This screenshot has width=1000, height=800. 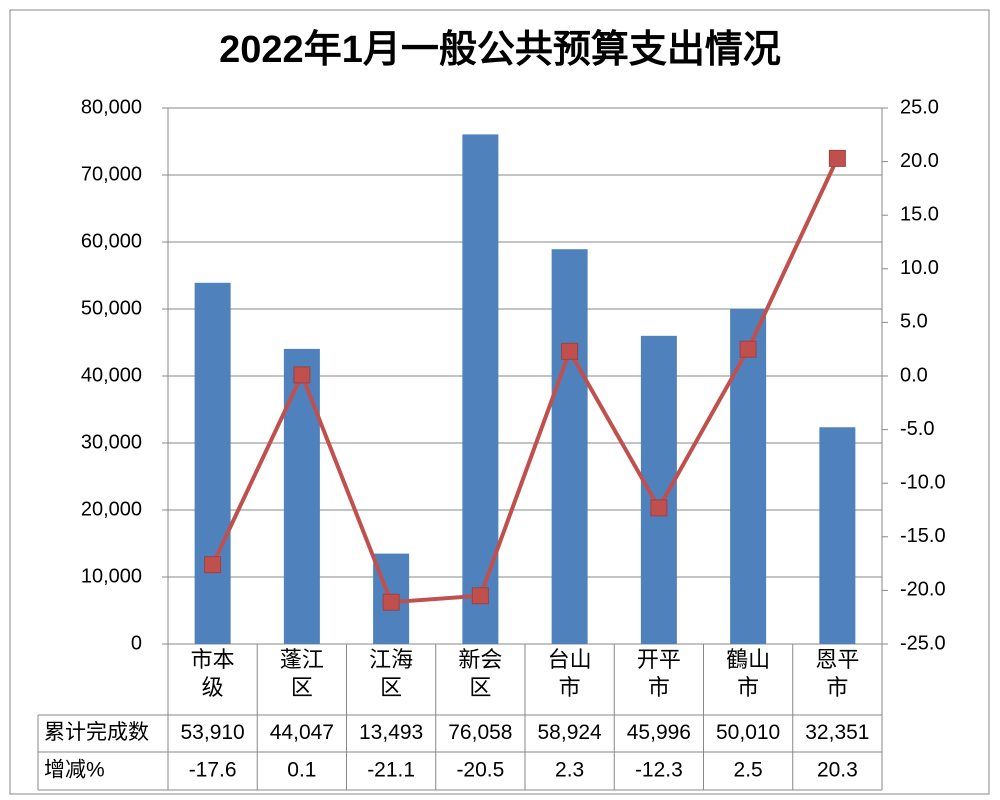 What do you see at coordinates (748, 732) in the screenshot?
I see `table-value: 50,010` at bounding box center [748, 732].